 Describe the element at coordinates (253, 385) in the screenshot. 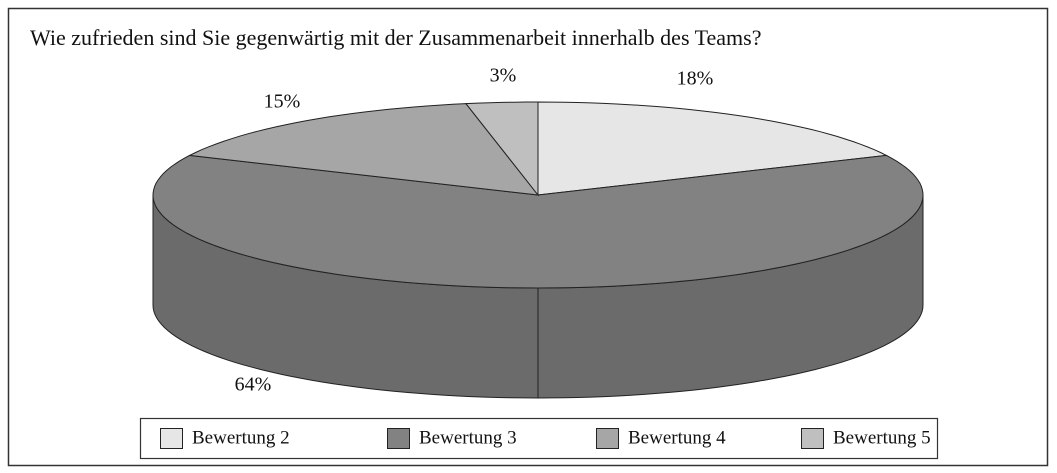

I see `data-label: 64%` at that location.